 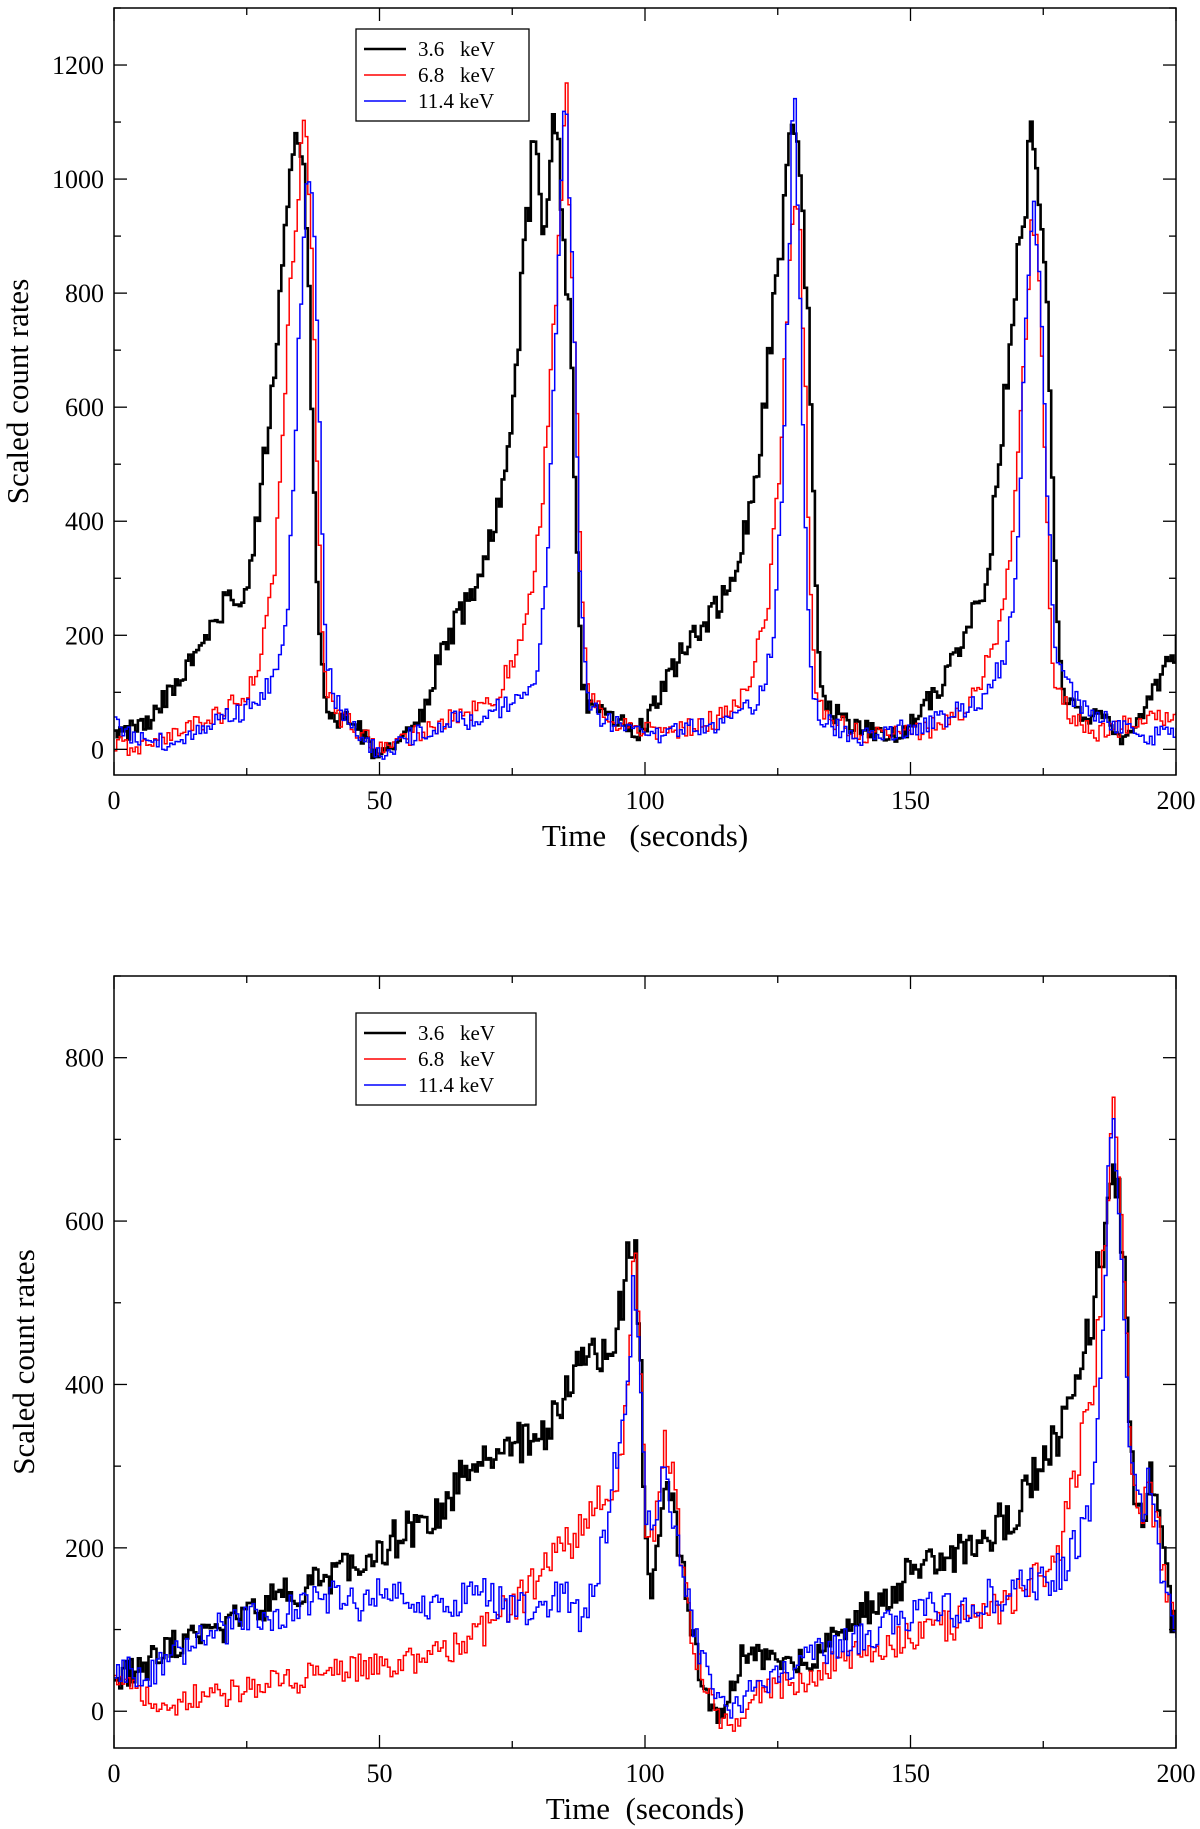 What do you see at coordinates (78, 65) in the screenshot?
I see `y-tick-label: 1200` at bounding box center [78, 65].